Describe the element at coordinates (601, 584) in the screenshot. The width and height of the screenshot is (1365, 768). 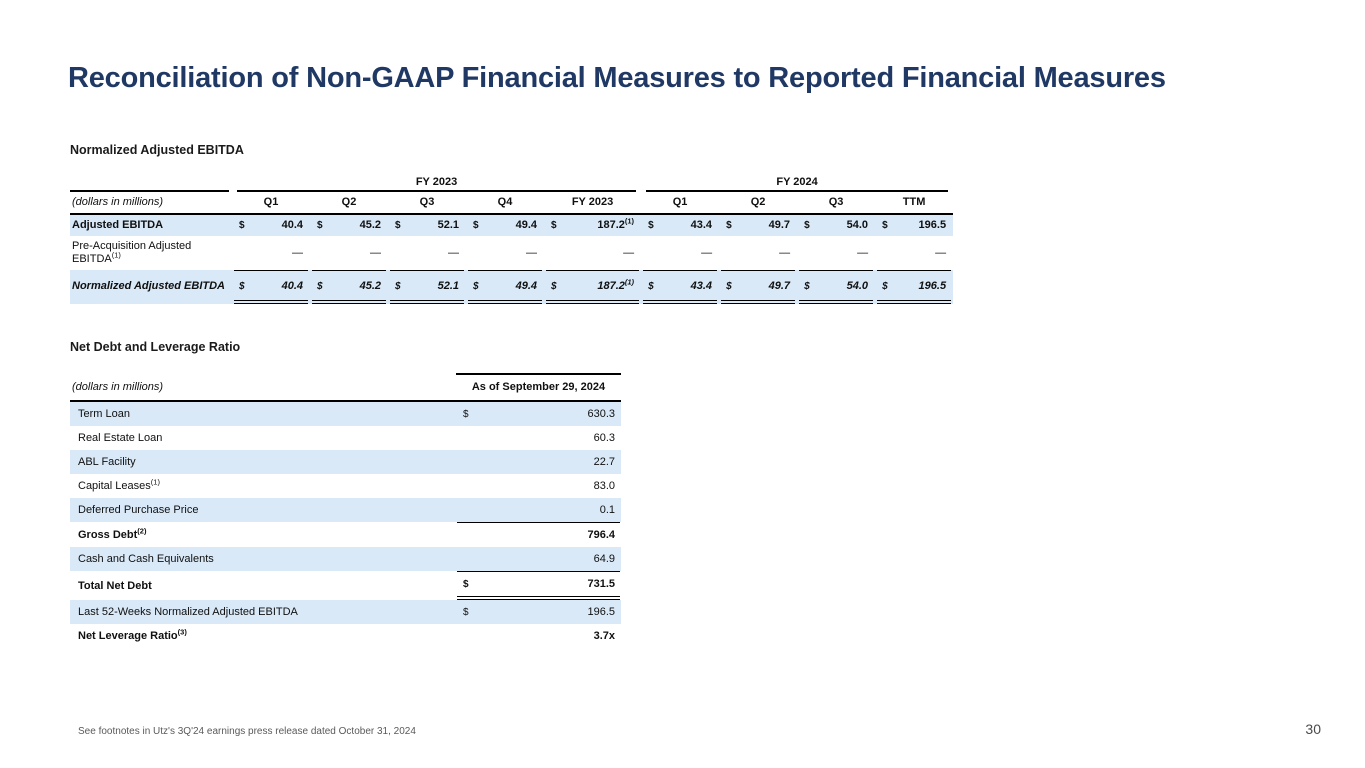
I see `cell-value: 731.5` at that location.